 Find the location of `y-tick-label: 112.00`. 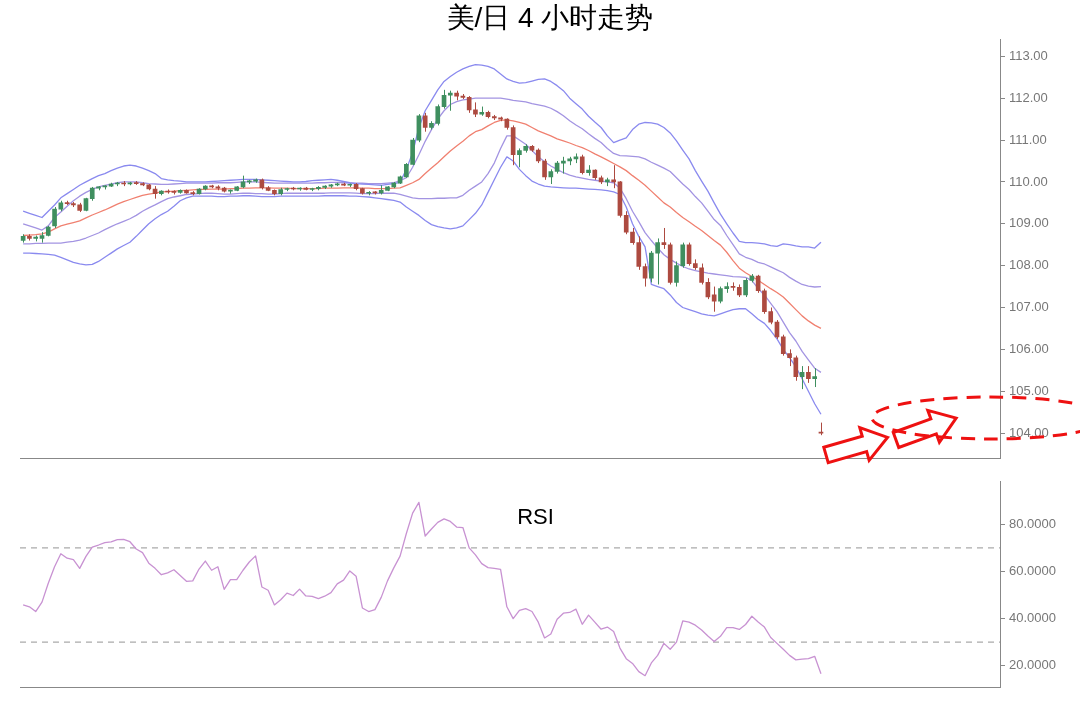

y-tick-label: 112.00 is located at coordinates (1028, 97).